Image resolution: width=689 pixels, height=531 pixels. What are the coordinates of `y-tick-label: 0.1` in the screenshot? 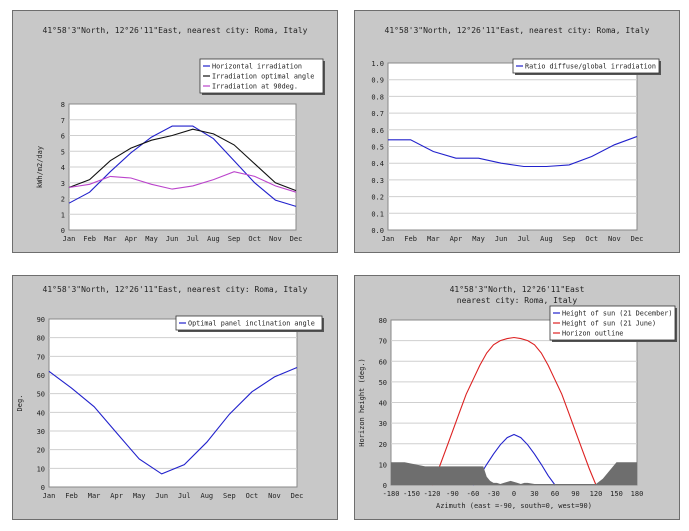 It's located at (377, 214).